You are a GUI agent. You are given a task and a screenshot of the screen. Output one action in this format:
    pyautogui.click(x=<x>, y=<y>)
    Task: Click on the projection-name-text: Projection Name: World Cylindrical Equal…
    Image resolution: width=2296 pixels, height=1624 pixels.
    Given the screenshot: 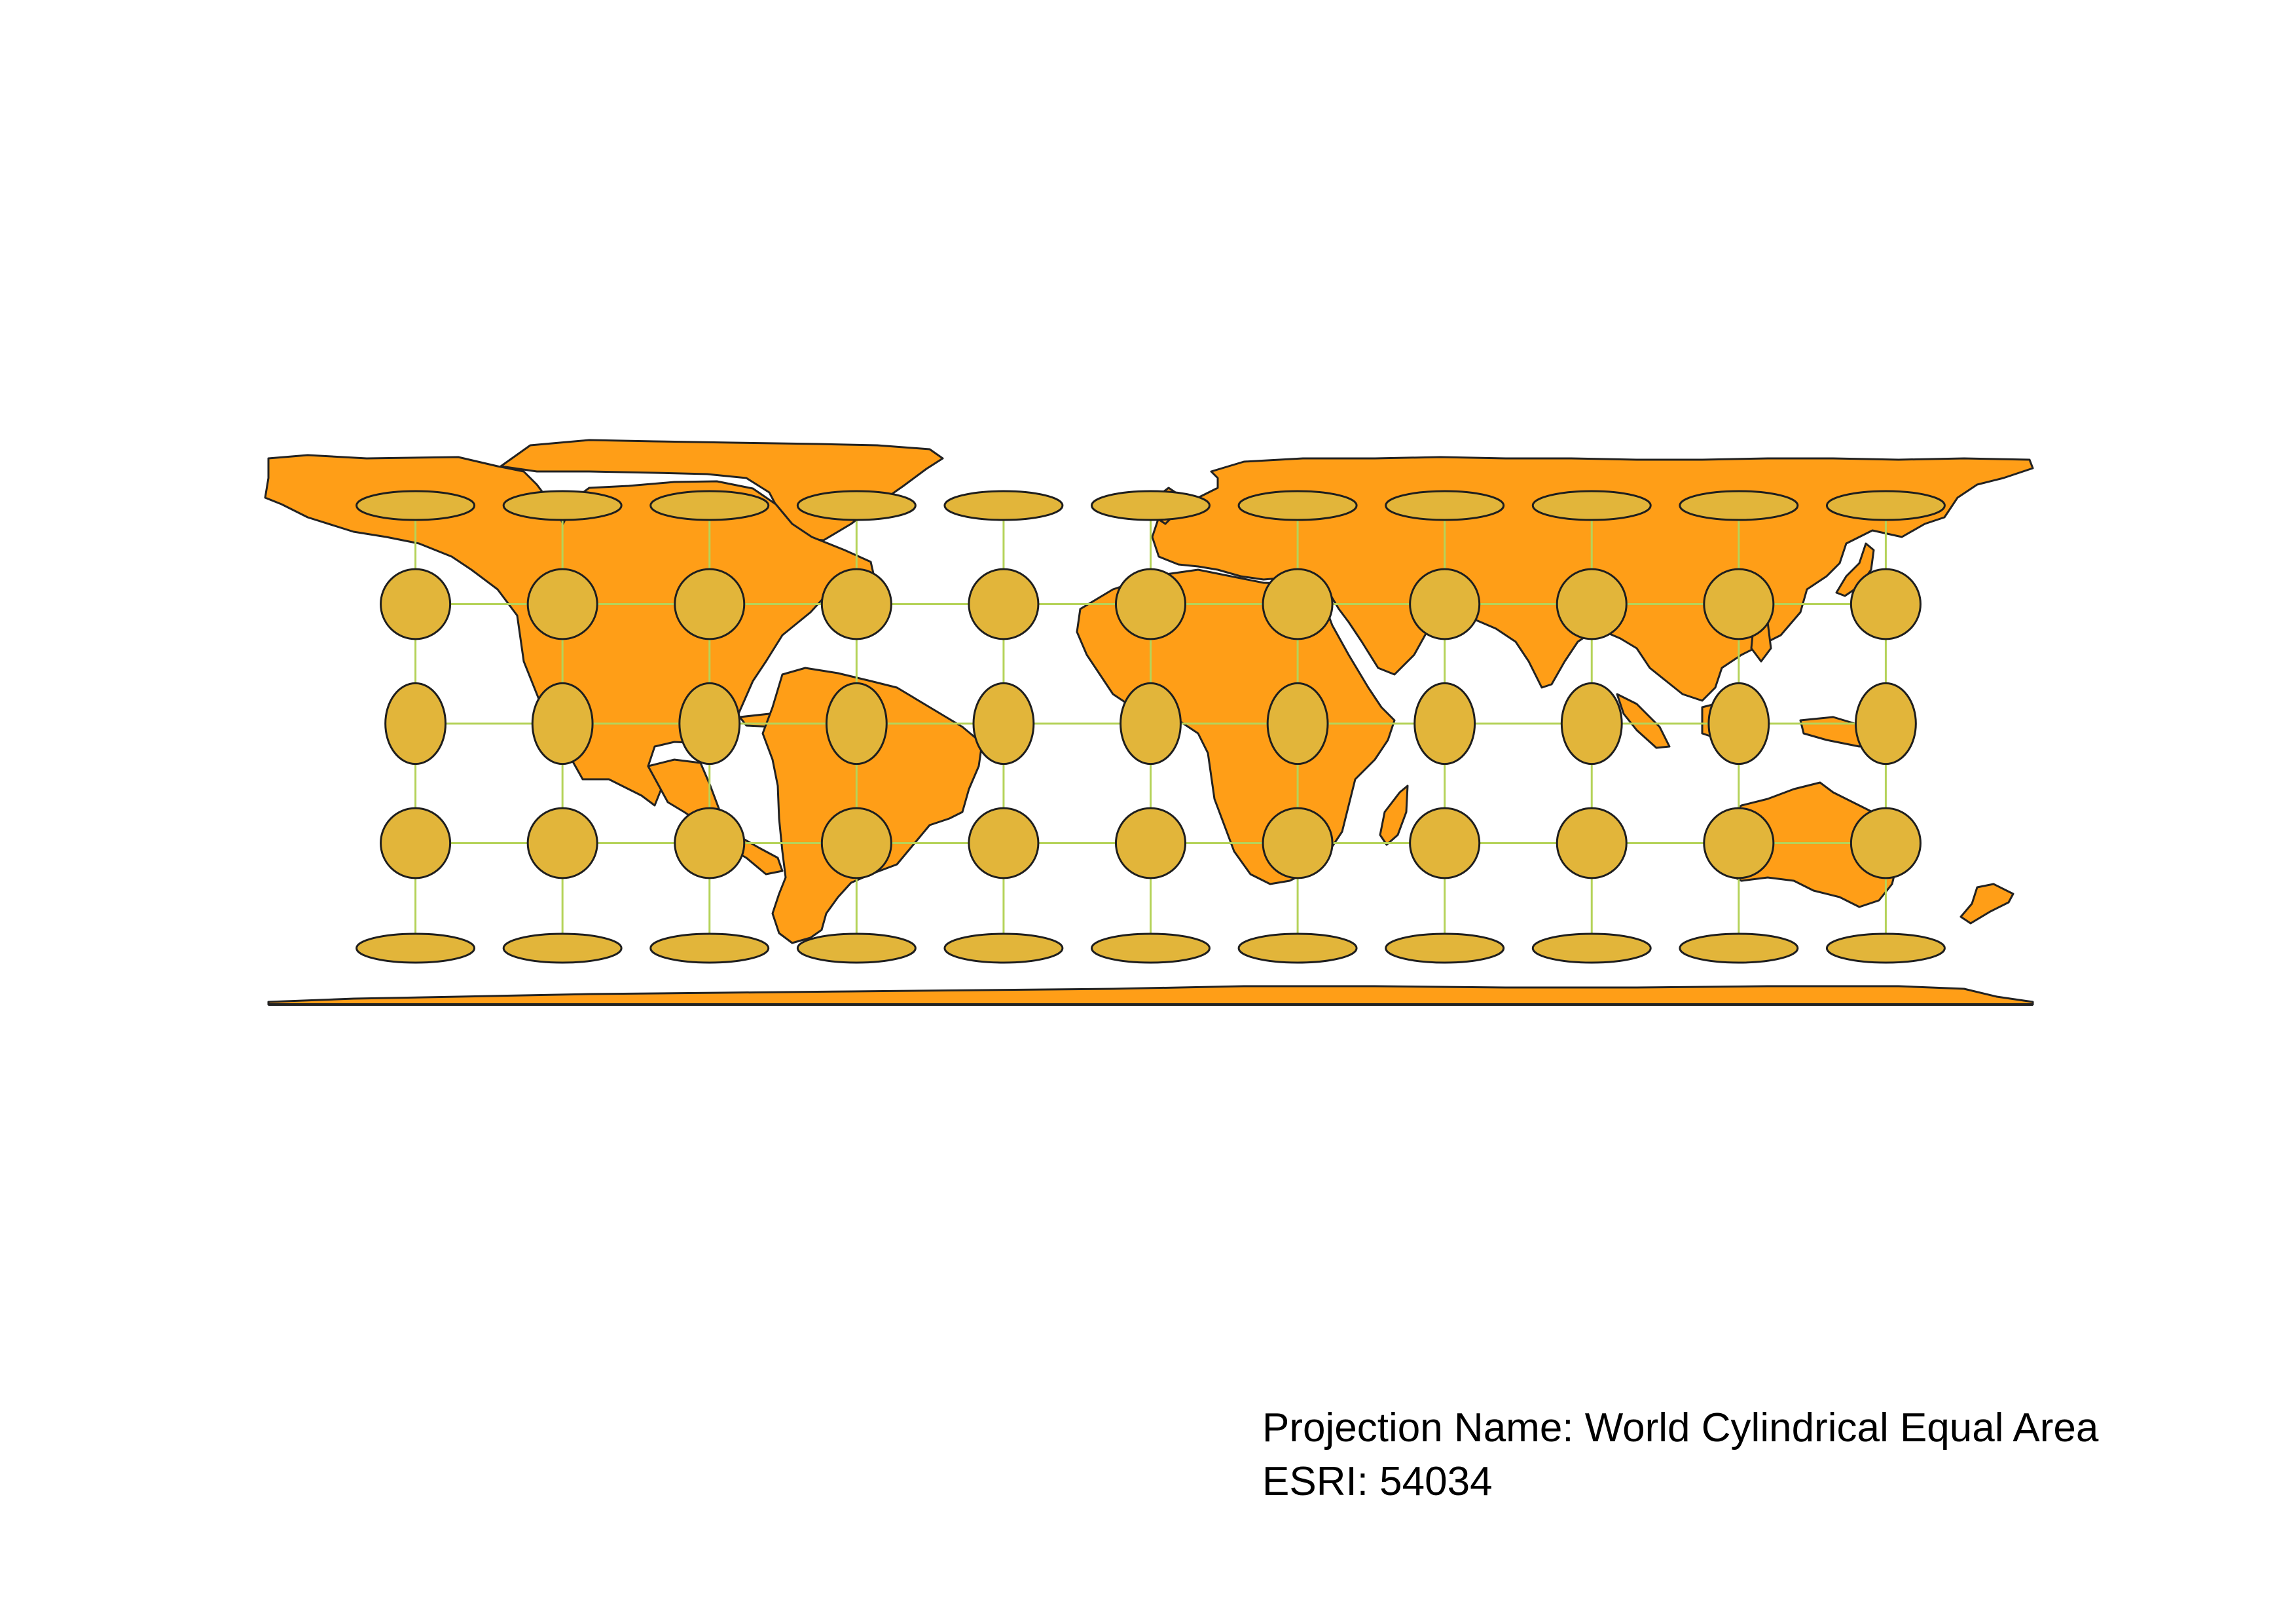 What is the action you would take?
    pyautogui.click(x=1680, y=1427)
    